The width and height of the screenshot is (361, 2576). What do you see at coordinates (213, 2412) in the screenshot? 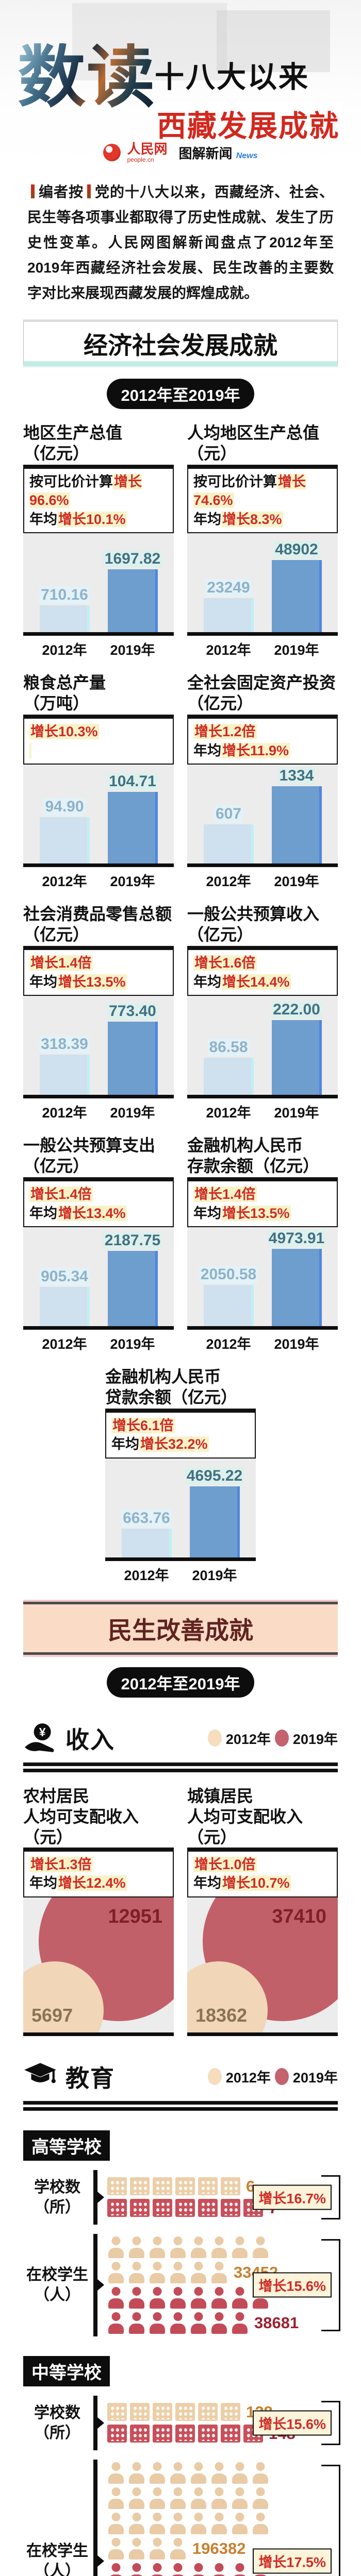
I see `pictograph-row-2012: 128` at bounding box center [213, 2412].